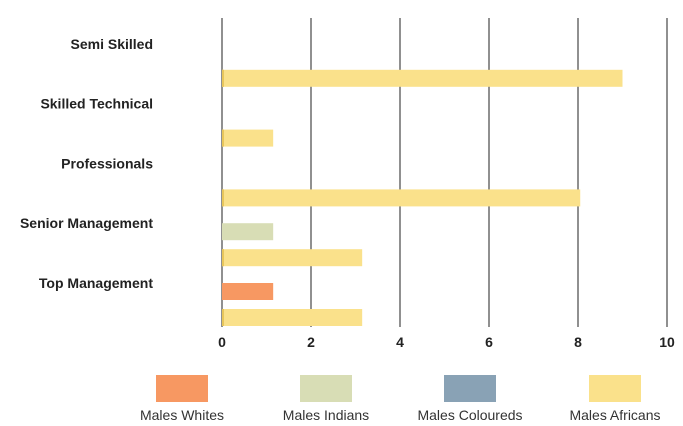  Describe the element at coordinates (489, 342) in the screenshot. I see `x-tick-label: 6` at that location.